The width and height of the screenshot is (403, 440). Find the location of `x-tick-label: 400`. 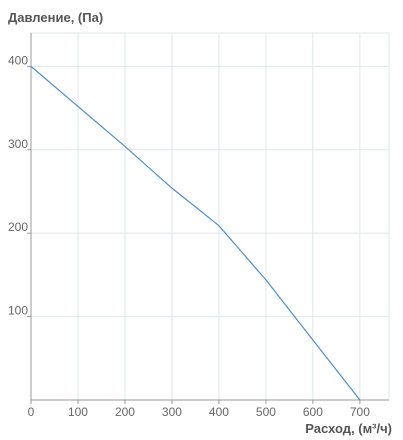

x-tick-label: 400 is located at coordinates (219, 412).